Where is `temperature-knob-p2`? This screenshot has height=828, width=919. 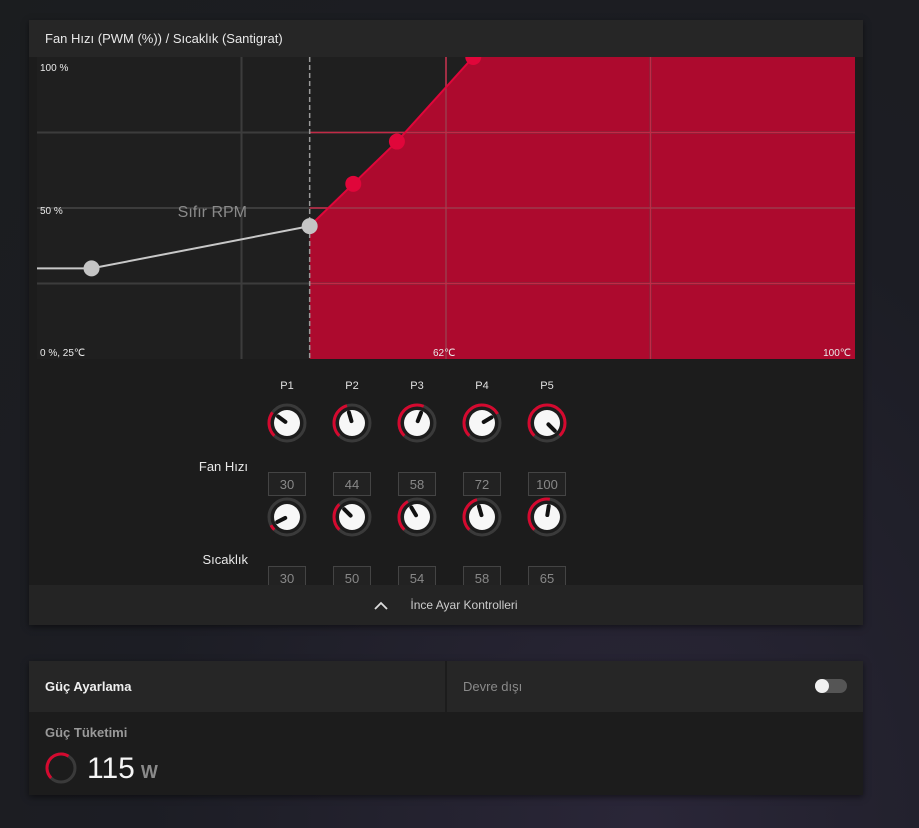 temperature-knob-p2 is located at coordinates (352, 517).